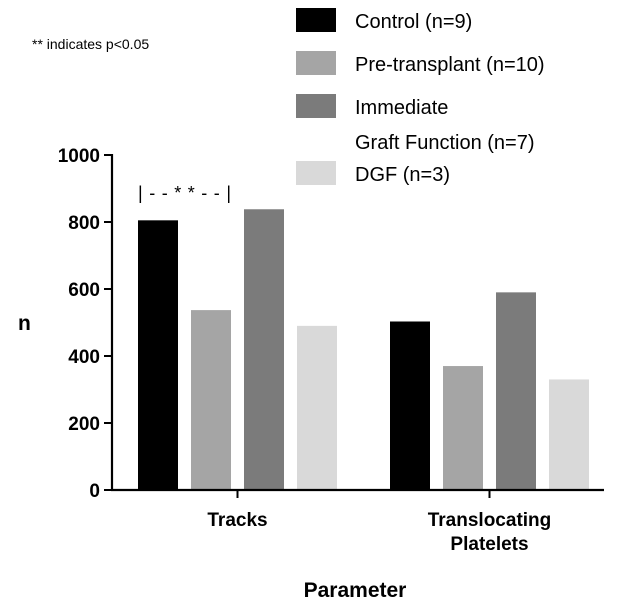 The image size is (619, 601). What do you see at coordinates (84, 223) in the screenshot?
I see `y-tick-label-4: 800` at bounding box center [84, 223].